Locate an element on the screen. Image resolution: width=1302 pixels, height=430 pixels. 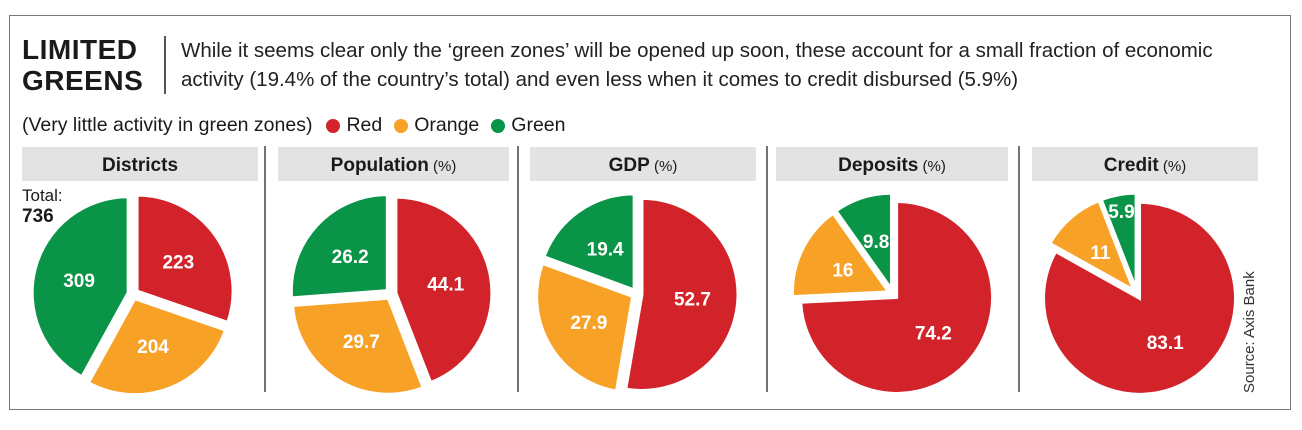
pie-label-green: 9.8 is located at coordinates (876, 242).